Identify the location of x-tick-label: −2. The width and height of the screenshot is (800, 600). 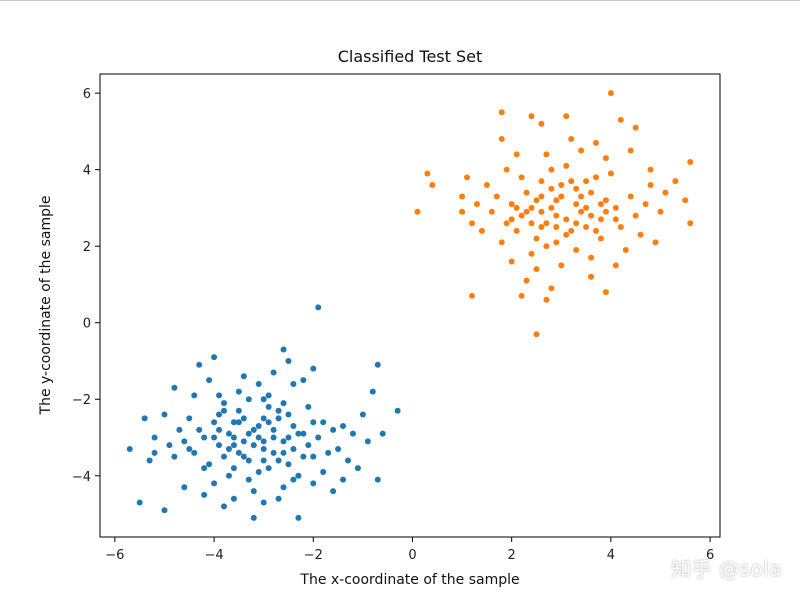
(313, 555).